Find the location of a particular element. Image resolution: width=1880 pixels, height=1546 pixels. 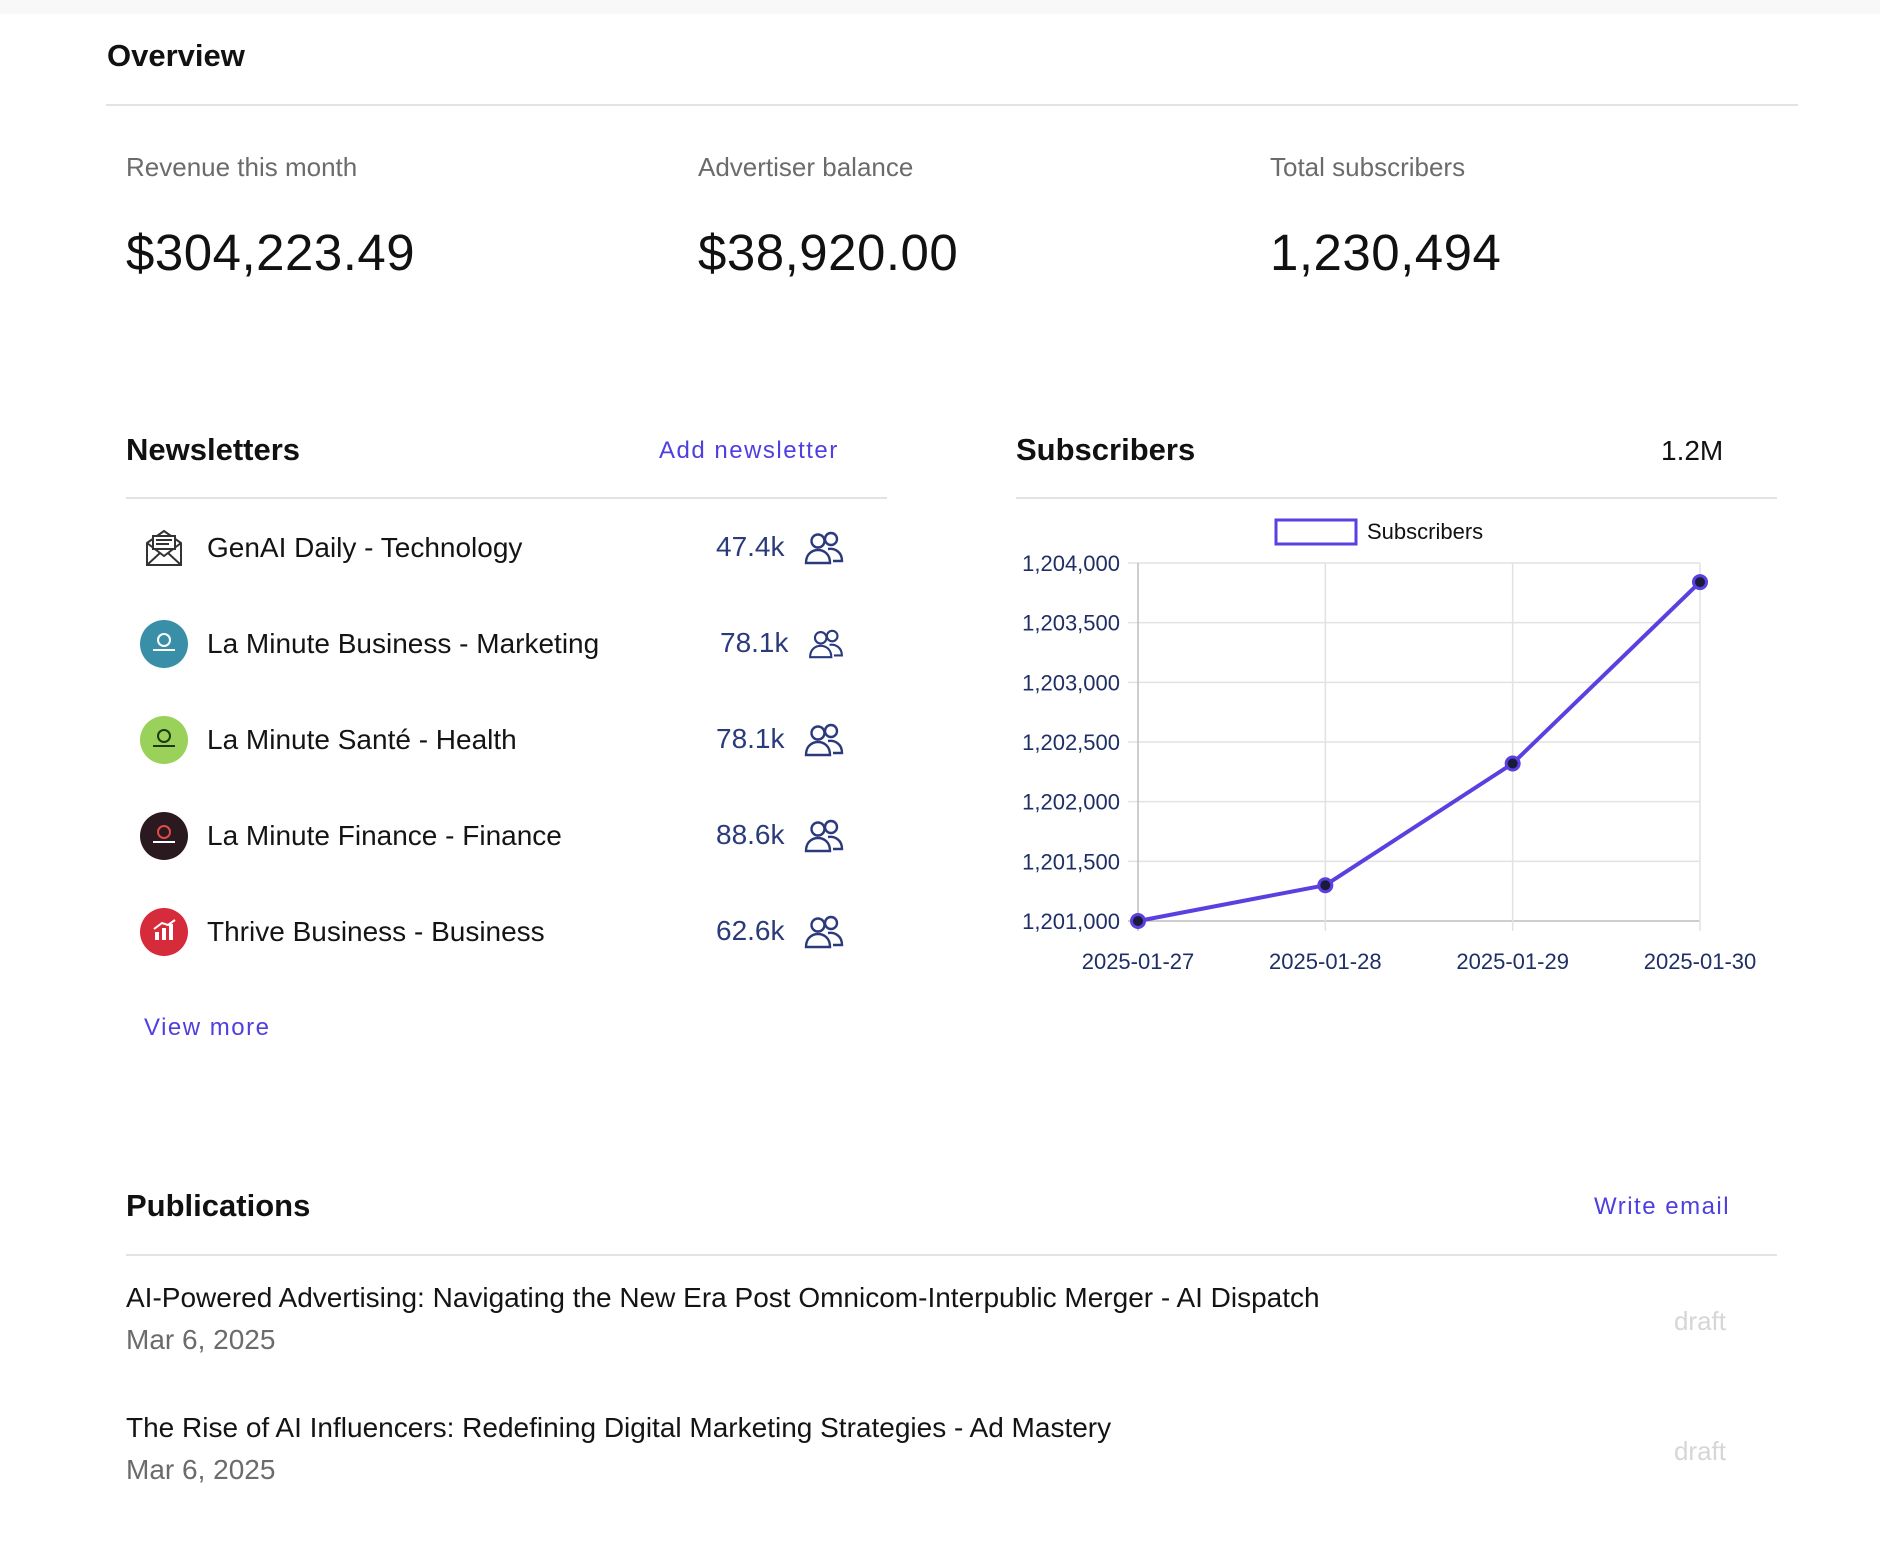

y-tick-label: 1,203,000 is located at coordinates (1071, 682).